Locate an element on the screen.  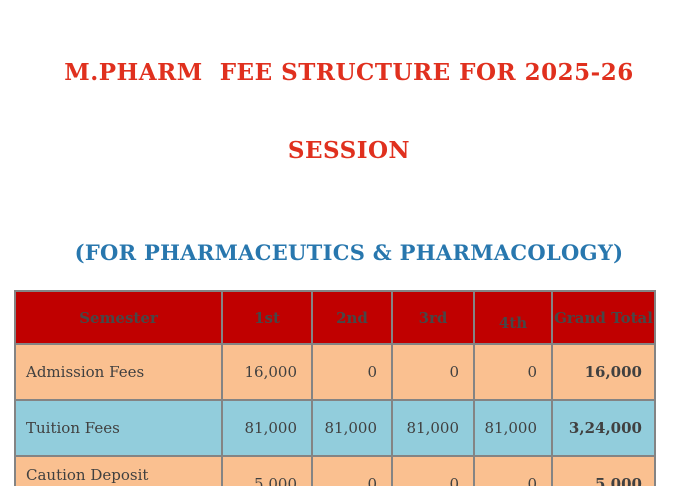
row-label-text: Admission Fees is located at coordinates (85, 372).